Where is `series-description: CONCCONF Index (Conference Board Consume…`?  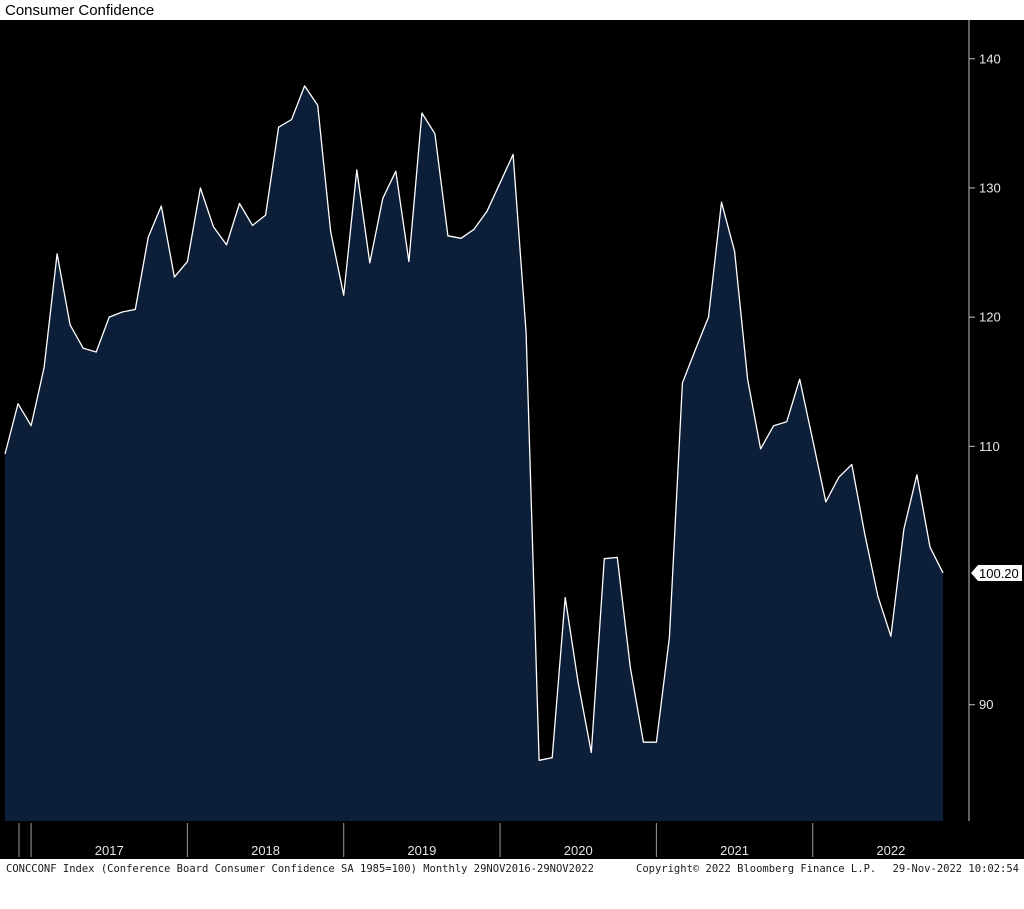 series-description: CONCCONF Index (Conference Board Consume… is located at coordinates (300, 869).